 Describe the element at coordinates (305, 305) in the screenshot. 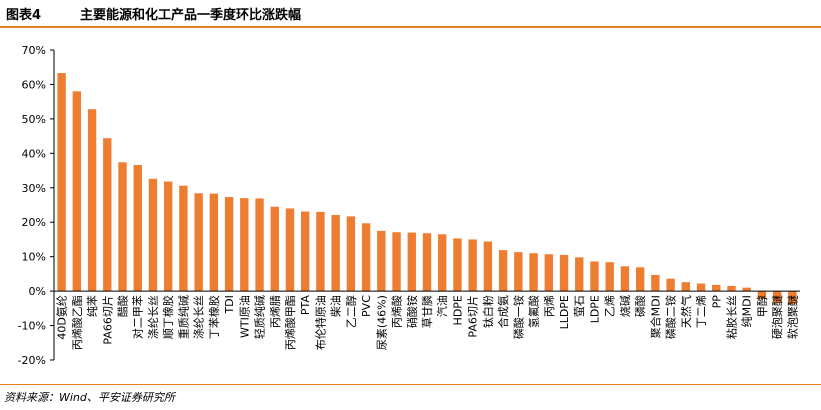

I see `x-tick-label: PTA` at that location.